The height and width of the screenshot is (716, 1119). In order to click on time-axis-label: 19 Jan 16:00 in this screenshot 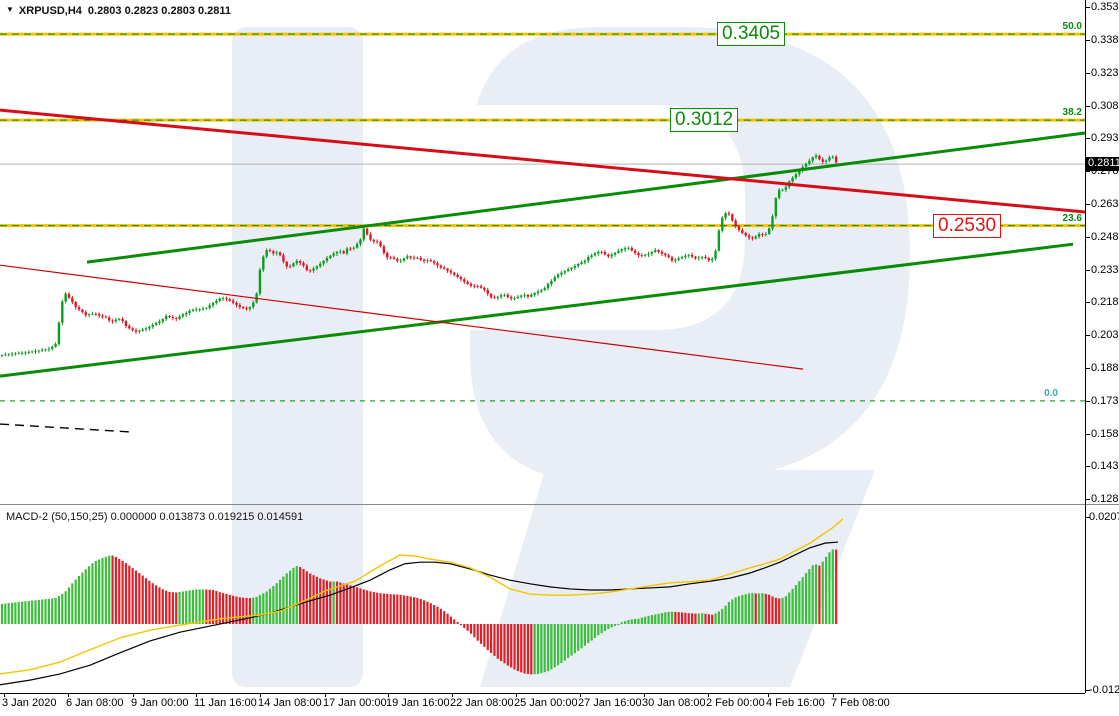, I will do `click(418, 703)`.